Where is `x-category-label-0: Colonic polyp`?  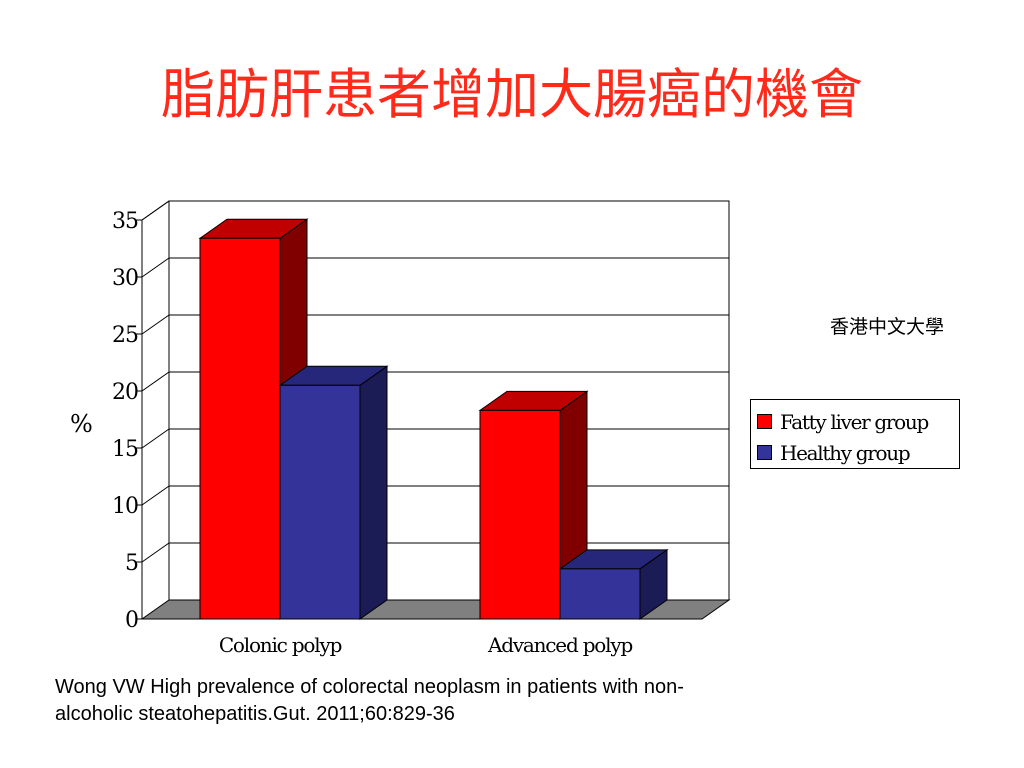 x-category-label-0: Colonic polyp is located at coordinates (280, 645).